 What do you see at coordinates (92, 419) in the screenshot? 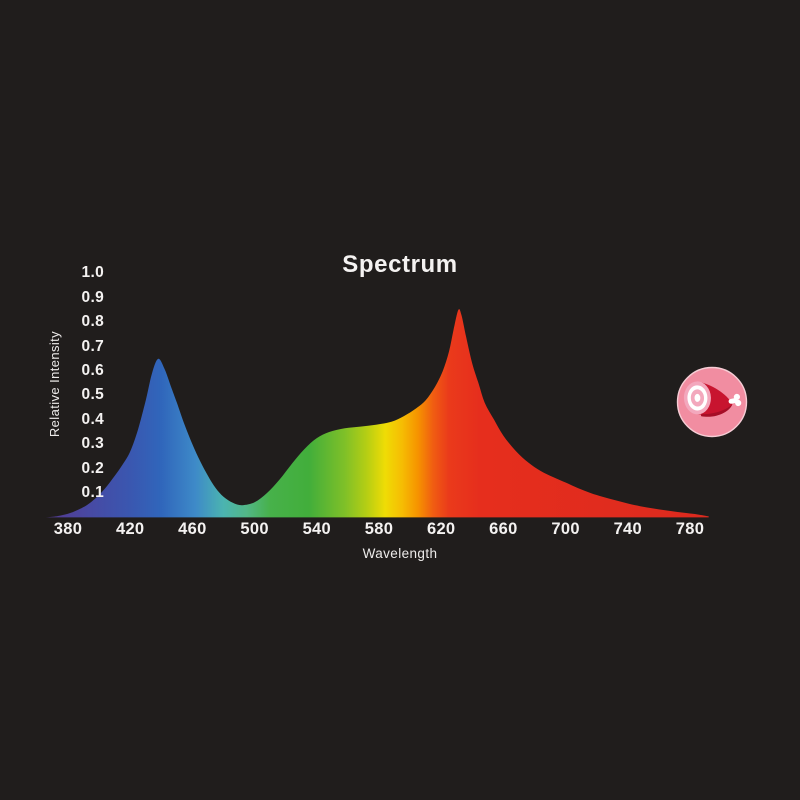
I see `y-tick-label: 0.4` at bounding box center [92, 419].